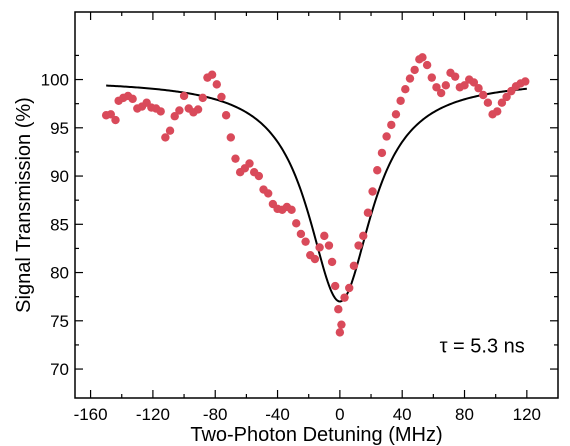 Image resolution: width=570 pixels, height=446 pixels. What do you see at coordinates (527, 414) in the screenshot?
I see `x-tick-label: 120` at bounding box center [527, 414].